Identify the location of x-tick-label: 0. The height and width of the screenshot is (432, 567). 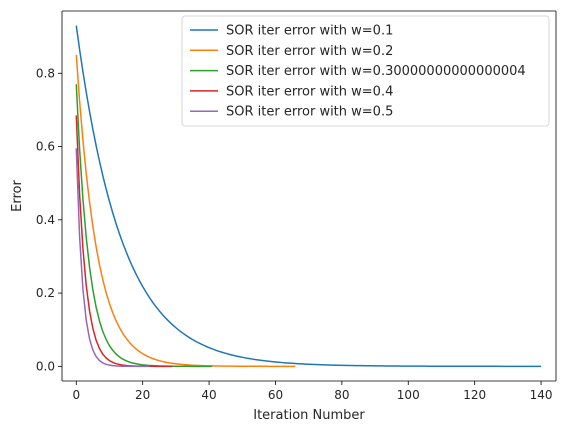
(76, 395).